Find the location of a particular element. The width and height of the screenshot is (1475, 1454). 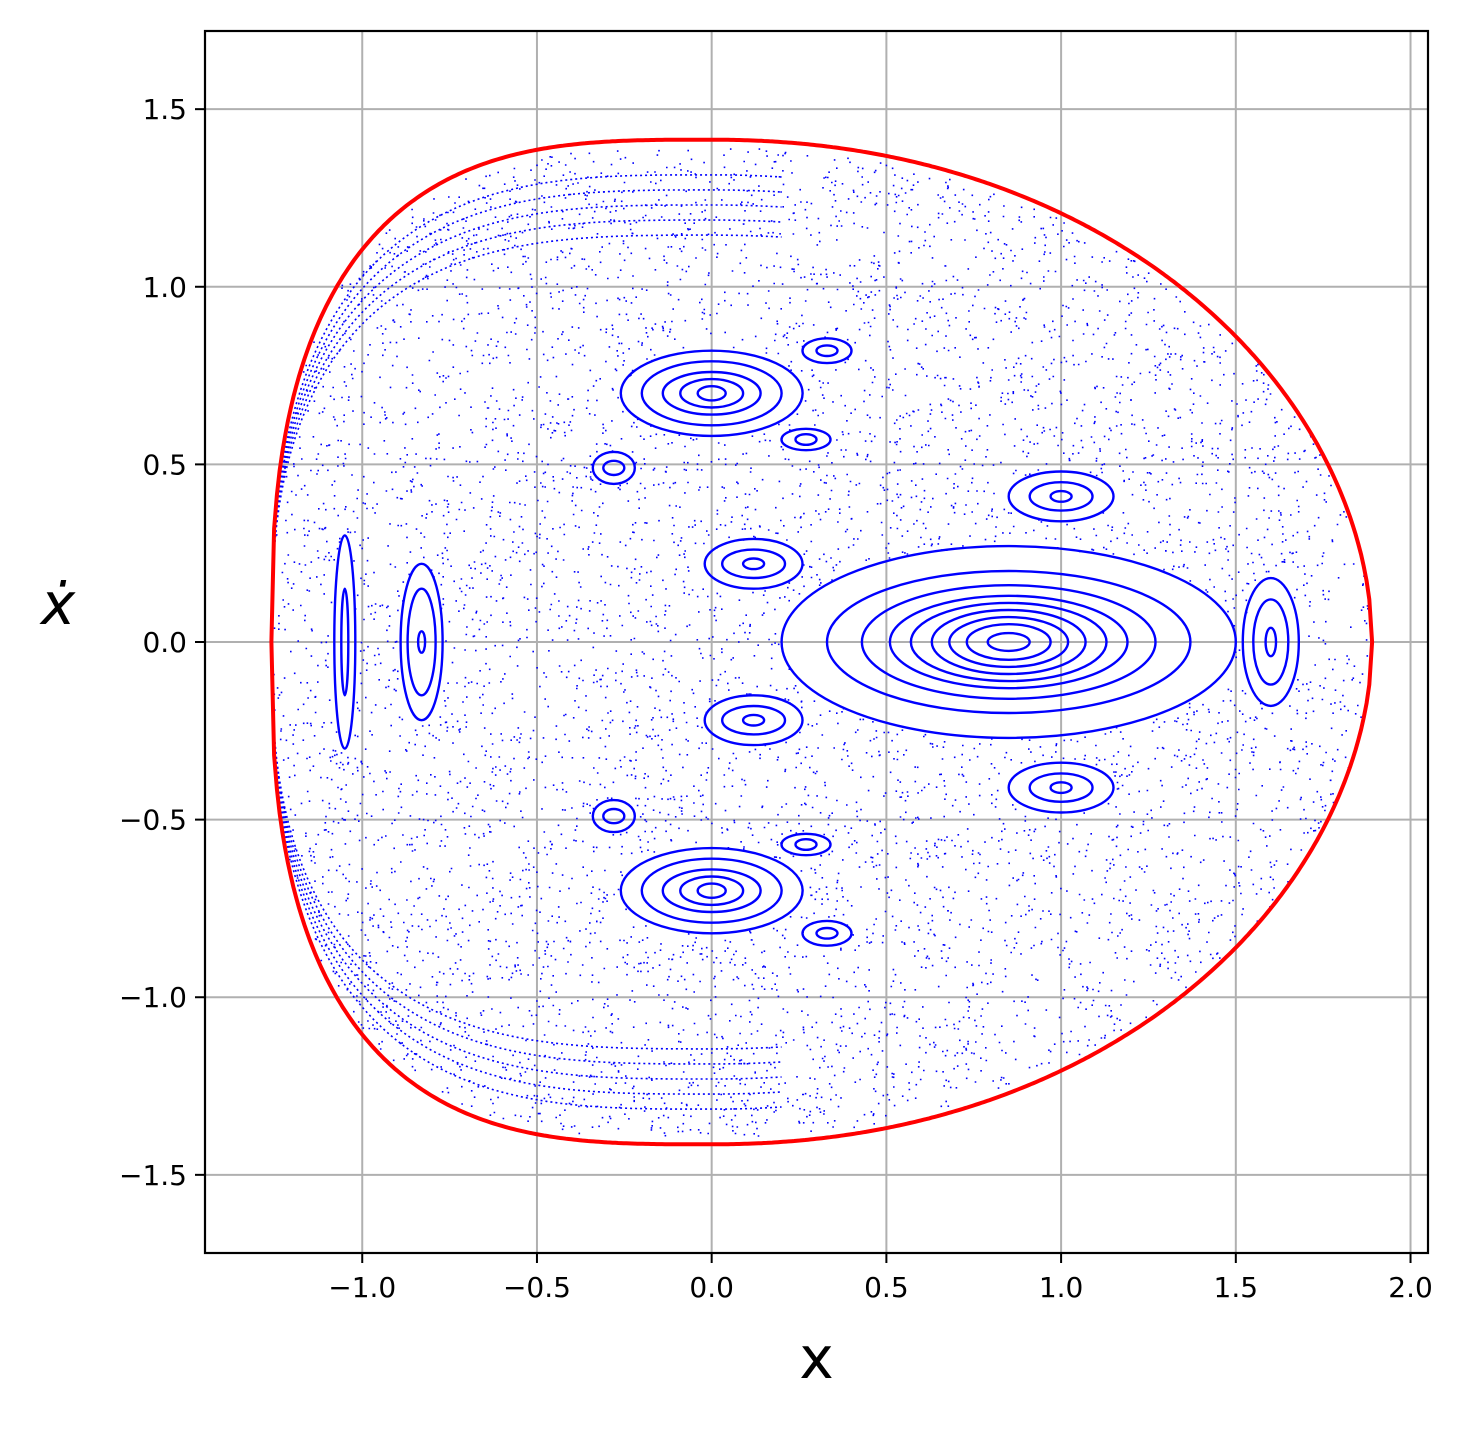

y-tick-label: 1.0 is located at coordinates (164, 287).